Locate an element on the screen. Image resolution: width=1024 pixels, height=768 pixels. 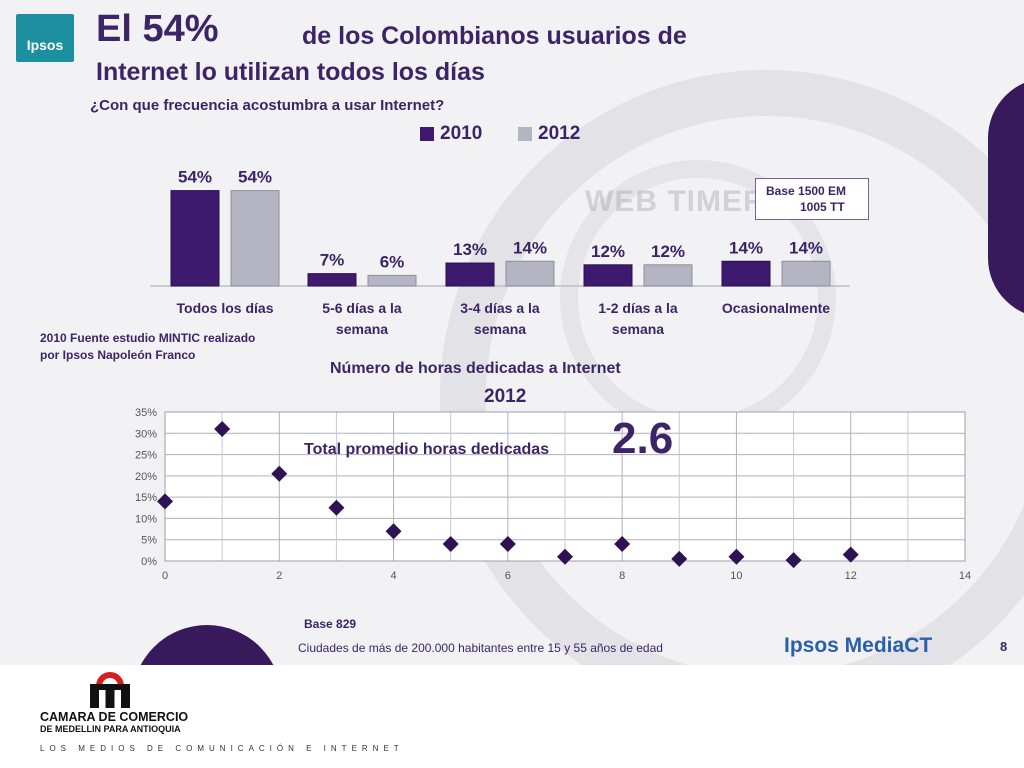
category-label: Ocasionalmente is located at coordinates (776, 308).